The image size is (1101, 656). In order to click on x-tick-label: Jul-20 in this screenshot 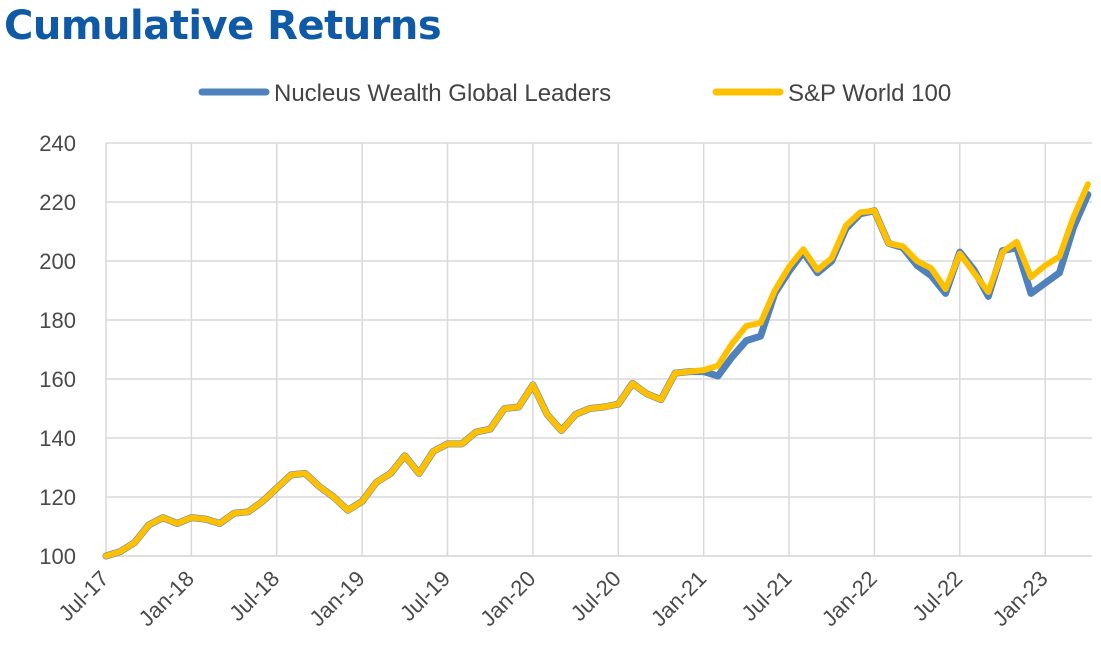, I will do `click(596, 596)`.